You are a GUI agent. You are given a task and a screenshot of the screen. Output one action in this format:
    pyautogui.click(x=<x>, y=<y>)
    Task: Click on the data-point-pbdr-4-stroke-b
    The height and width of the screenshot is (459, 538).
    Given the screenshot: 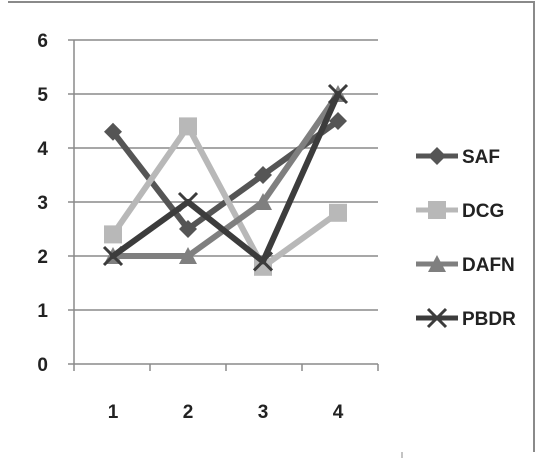 What is the action you would take?
    pyautogui.click(x=338, y=94)
    